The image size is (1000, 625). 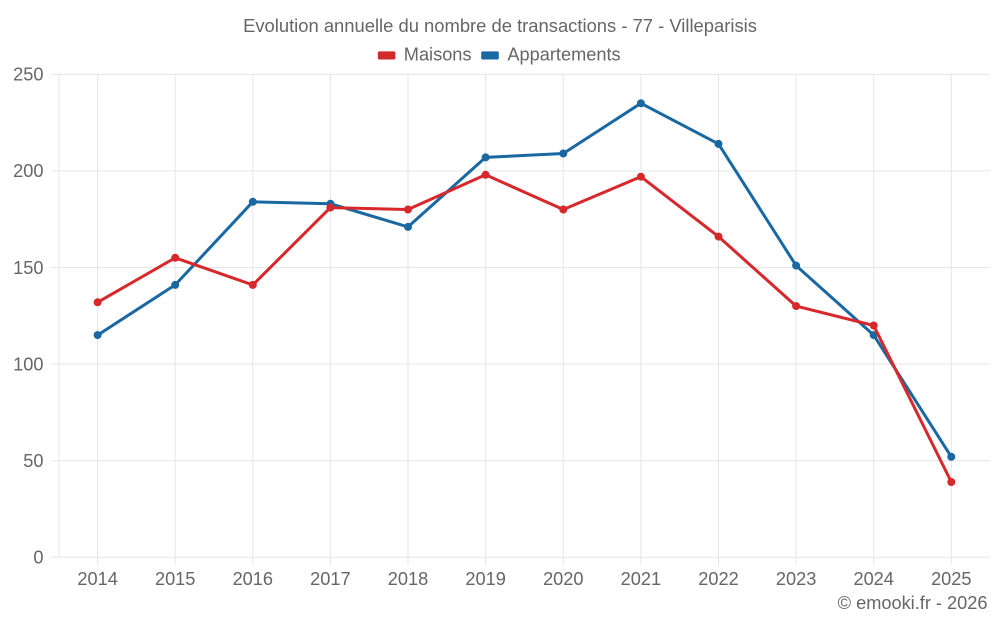 I want to click on svg-text: 2022, so click(x=718, y=579).